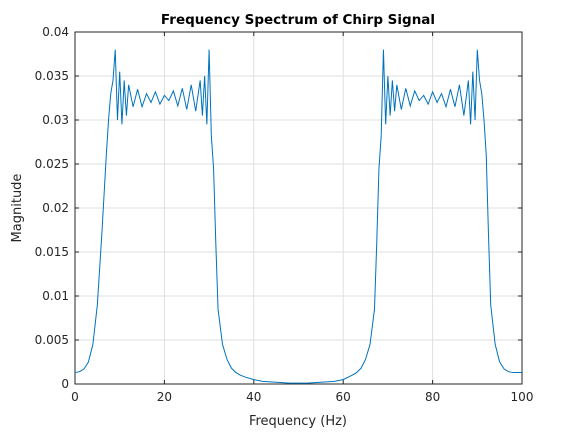  Describe the element at coordinates (52, 340) in the screenshot. I see `y-tick-label: 0.005` at that location.